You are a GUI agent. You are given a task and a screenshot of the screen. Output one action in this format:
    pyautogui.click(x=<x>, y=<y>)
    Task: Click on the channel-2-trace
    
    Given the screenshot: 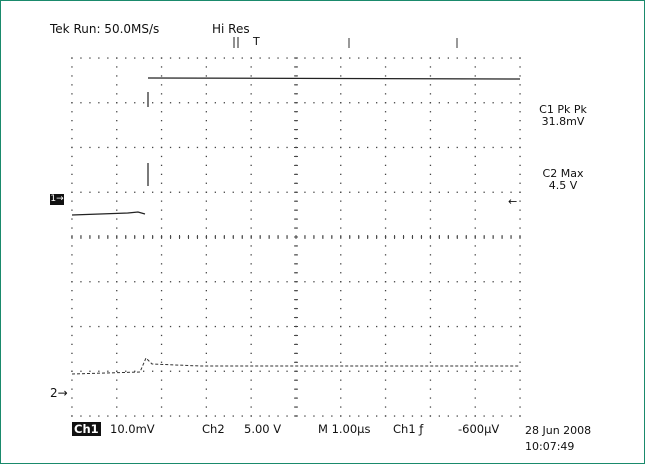 What is the action you would take?
    pyautogui.click(x=295, y=366)
    